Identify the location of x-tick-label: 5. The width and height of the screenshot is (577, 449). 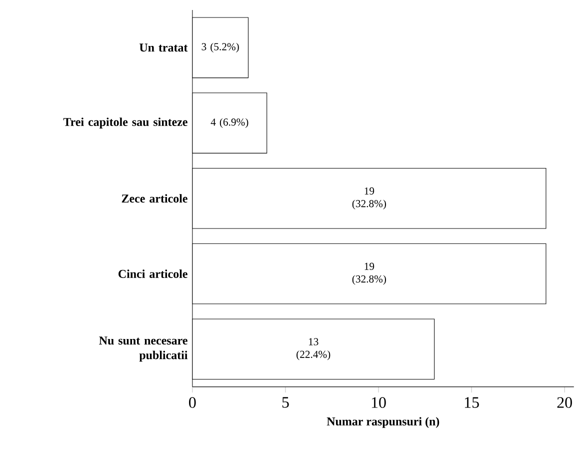
(285, 402).